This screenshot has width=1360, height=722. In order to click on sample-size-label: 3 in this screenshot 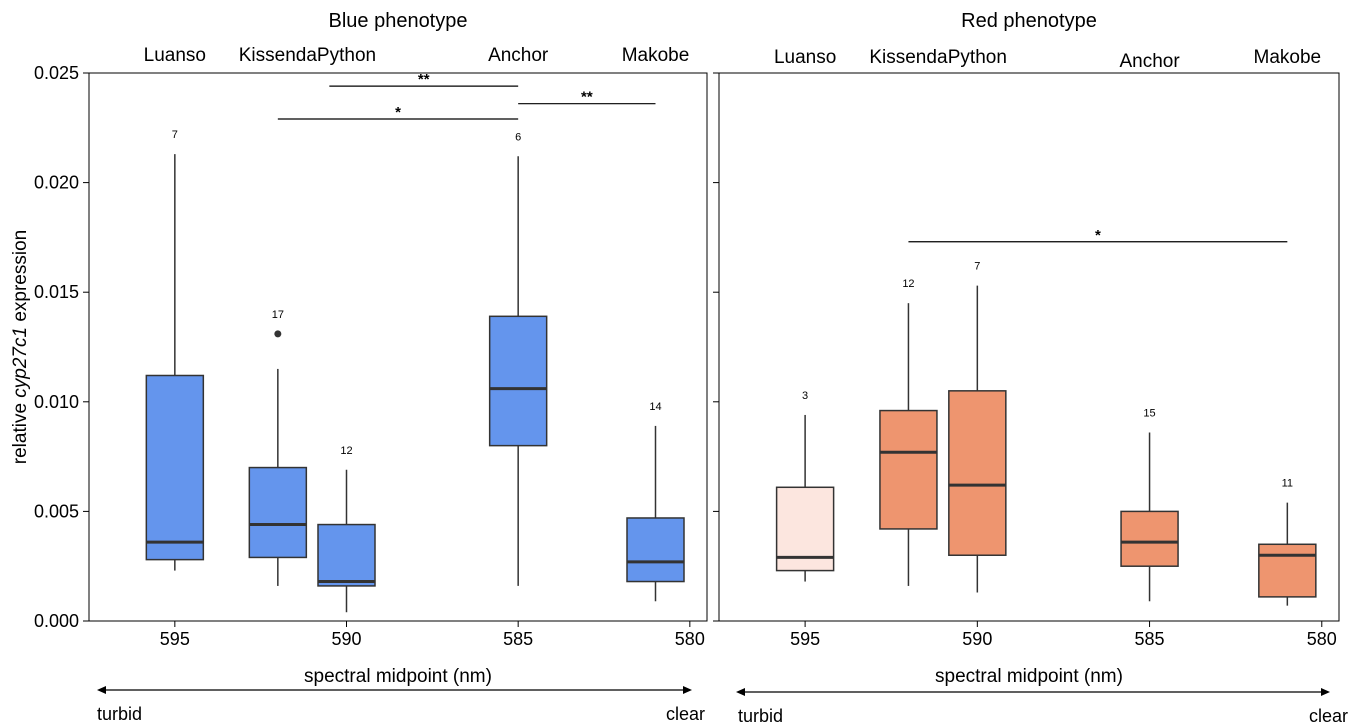, I will do `click(805, 396)`.